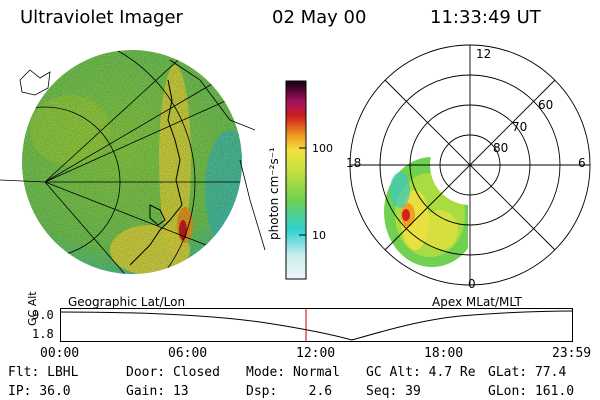 The height and width of the screenshot is (400, 600). I want to click on gain-value: 13, so click(180, 391).